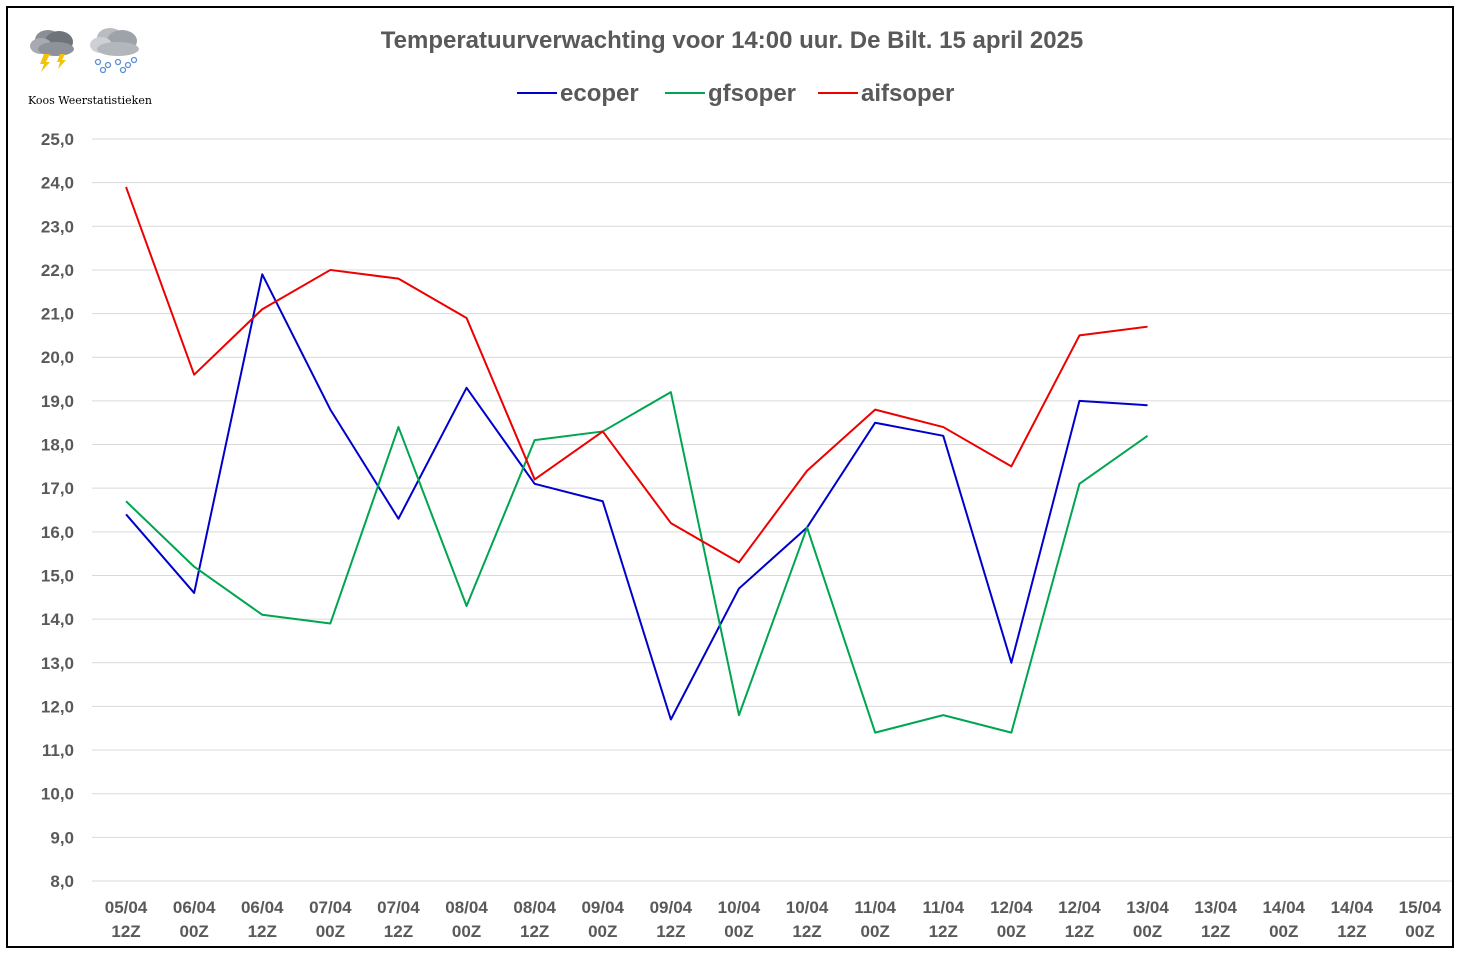  What do you see at coordinates (53, 49) in the screenshot?
I see `thunderstorm-cloud-icon` at bounding box center [53, 49].